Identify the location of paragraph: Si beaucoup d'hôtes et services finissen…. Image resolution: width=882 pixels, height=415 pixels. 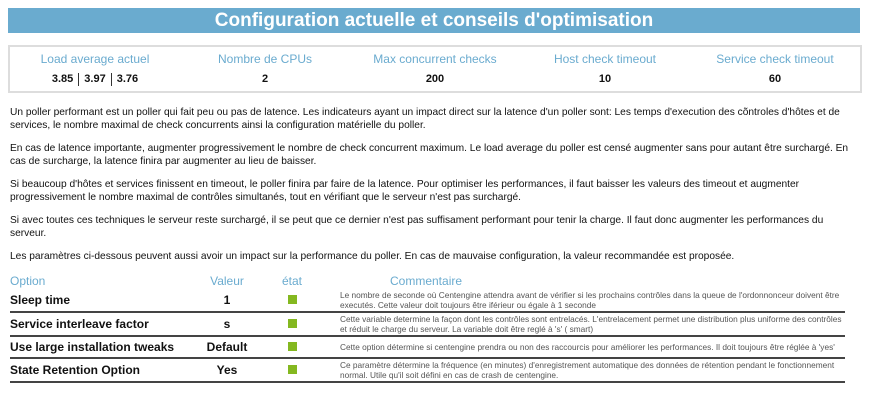
(405, 191).